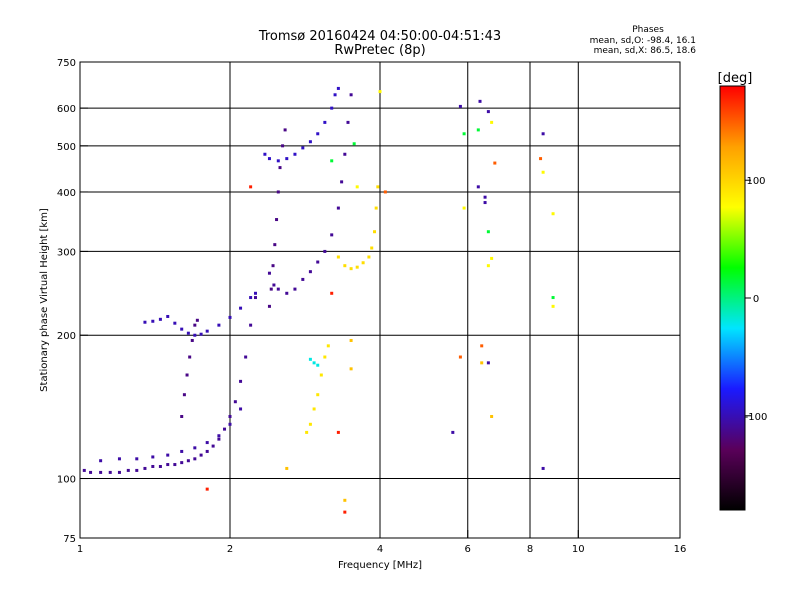 The height and width of the screenshot is (600, 800). Describe the element at coordinates (578, 549) in the screenshot. I see `x-tick-label: 10` at that location.